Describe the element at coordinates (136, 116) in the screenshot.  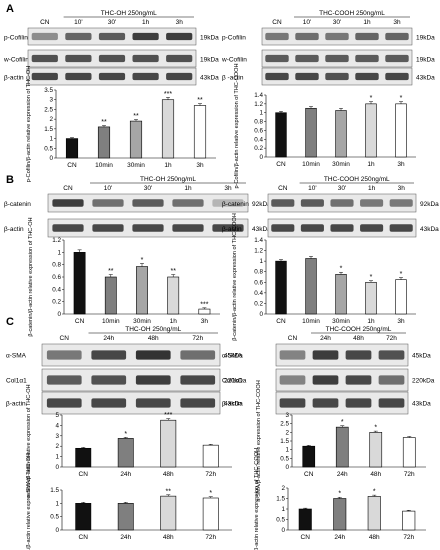
I see `significance-marker: **` at that location.